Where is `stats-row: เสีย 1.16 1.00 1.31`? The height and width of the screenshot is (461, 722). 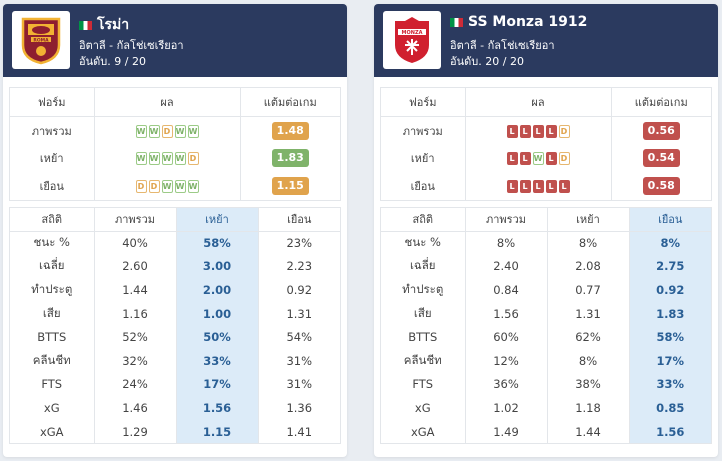
stats-row: เสีย 1.16 1.00 1.31 is located at coordinates (175, 313).